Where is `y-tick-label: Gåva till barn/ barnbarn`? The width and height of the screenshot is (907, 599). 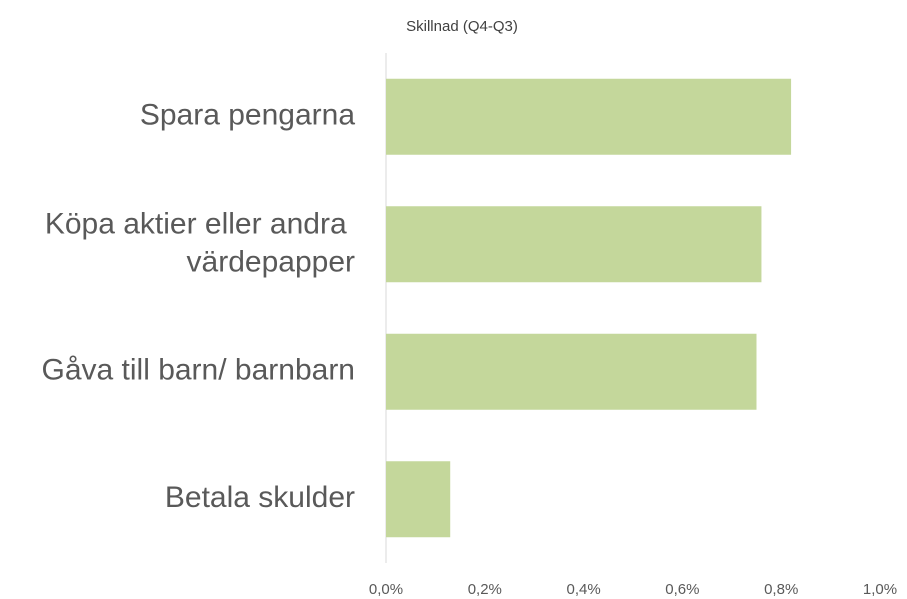
y-tick-label: Gåva till barn/ barnbarn is located at coordinates (198, 370).